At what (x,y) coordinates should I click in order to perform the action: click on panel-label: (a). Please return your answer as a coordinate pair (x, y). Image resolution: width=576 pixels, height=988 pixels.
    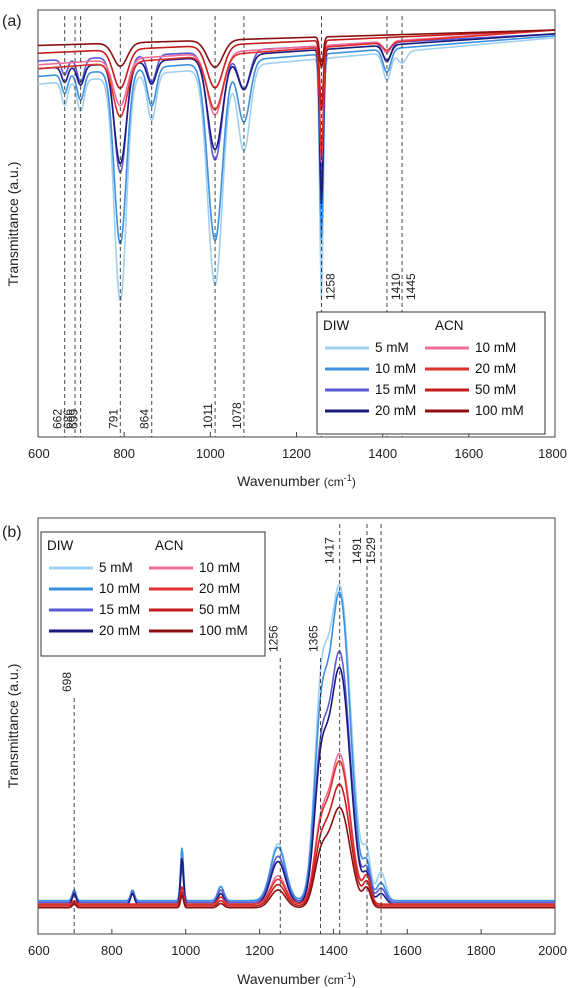
    Looking at the image, I should click on (12, 21).